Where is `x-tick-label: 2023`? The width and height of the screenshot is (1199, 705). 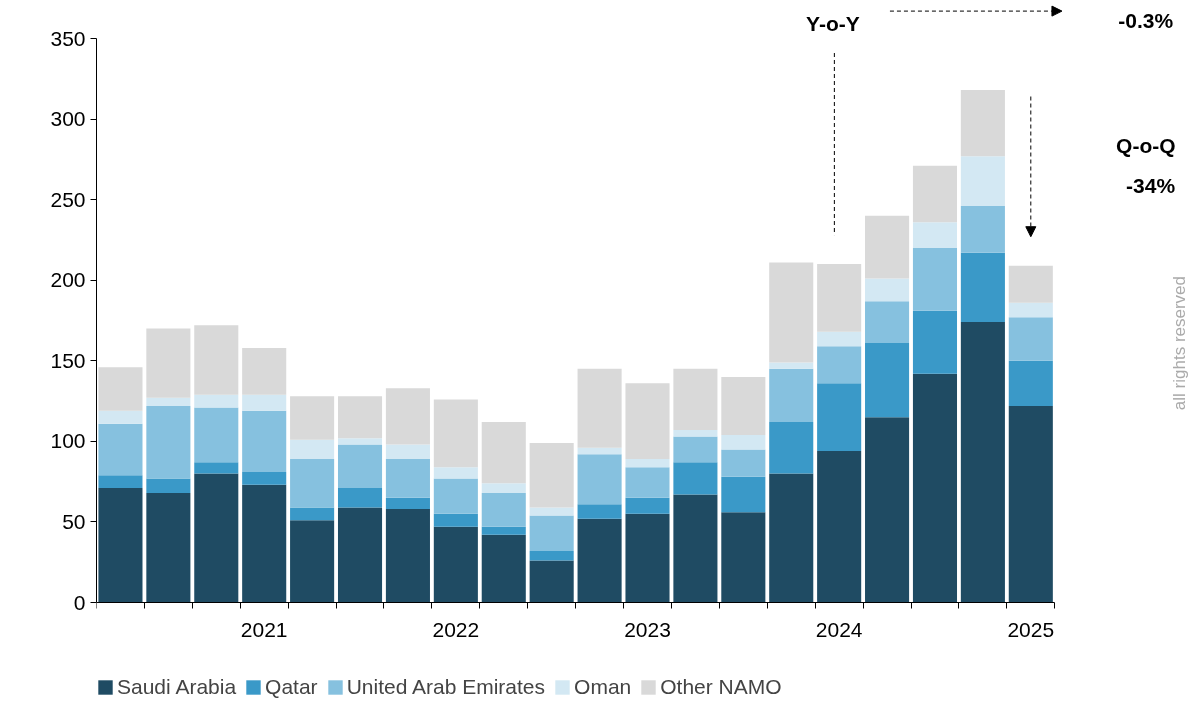
x-tick-label: 2023 is located at coordinates (647, 629).